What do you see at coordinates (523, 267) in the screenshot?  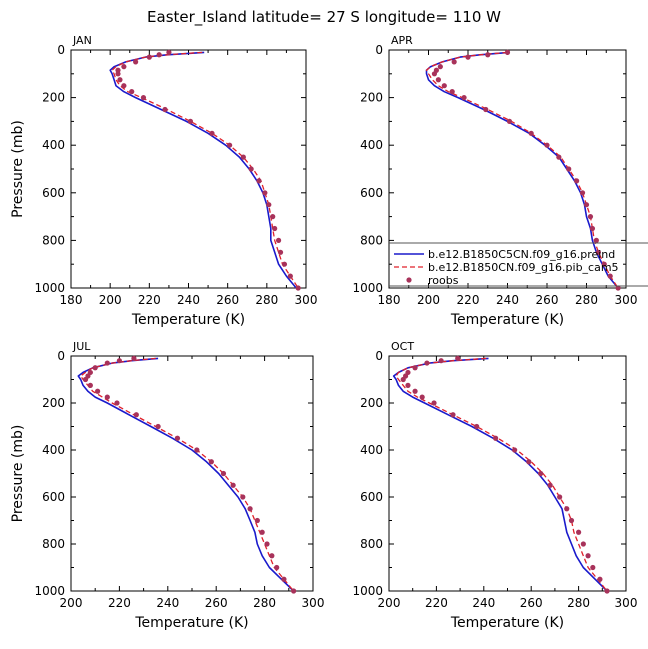 I see `legend-label: b.e12.B1850CN.f09_g16.pib_cam5` at bounding box center [523, 267].